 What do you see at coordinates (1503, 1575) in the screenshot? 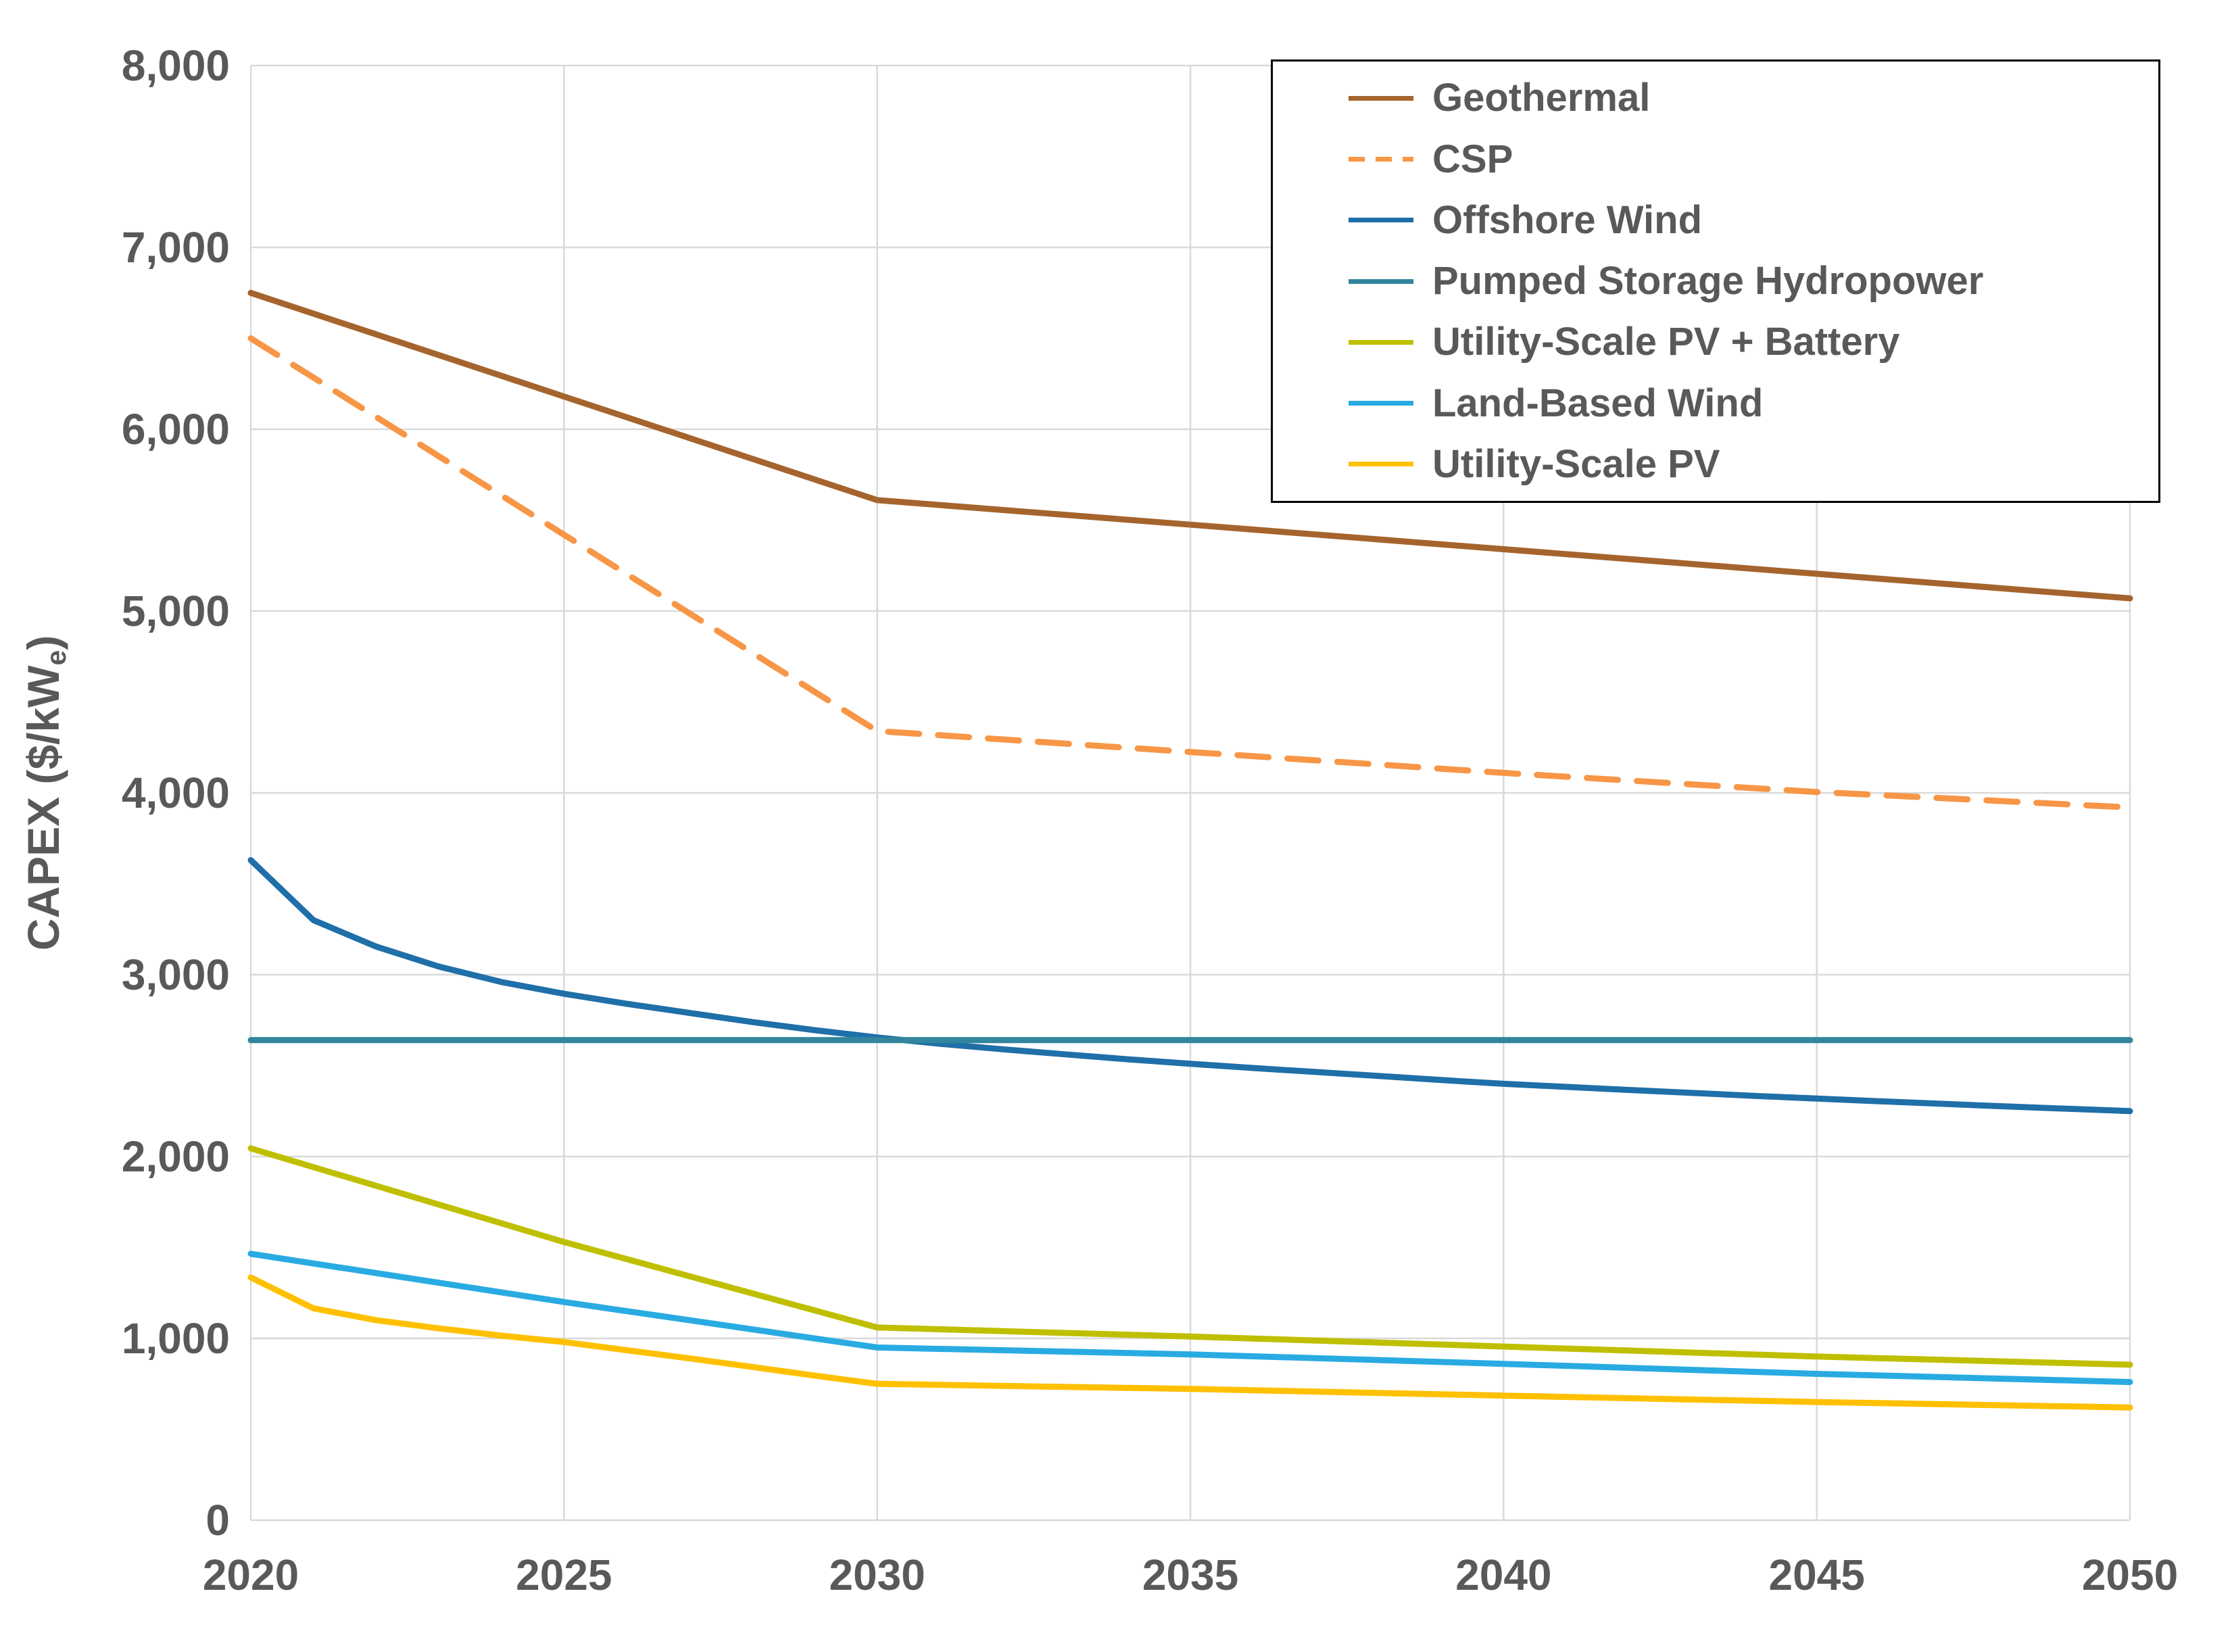
I see `x-tick-label: 2040` at bounding box center [1503, 1575].